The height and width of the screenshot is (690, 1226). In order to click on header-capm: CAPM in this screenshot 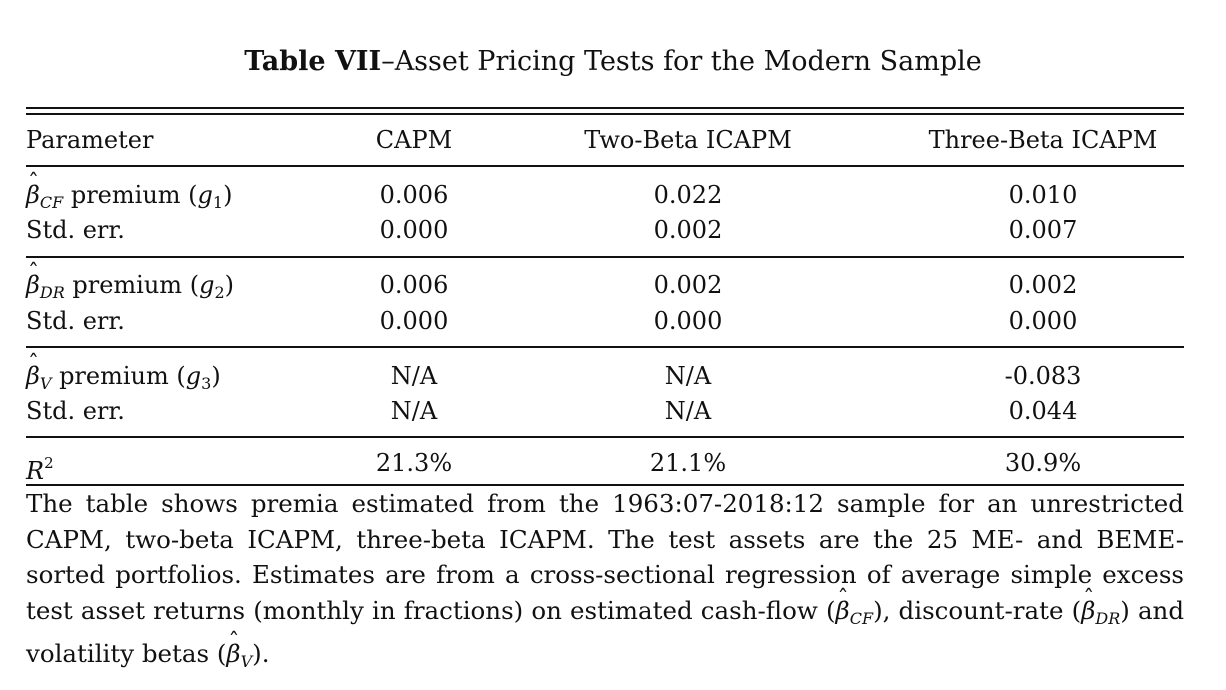, I will do `click(414, 140)`.